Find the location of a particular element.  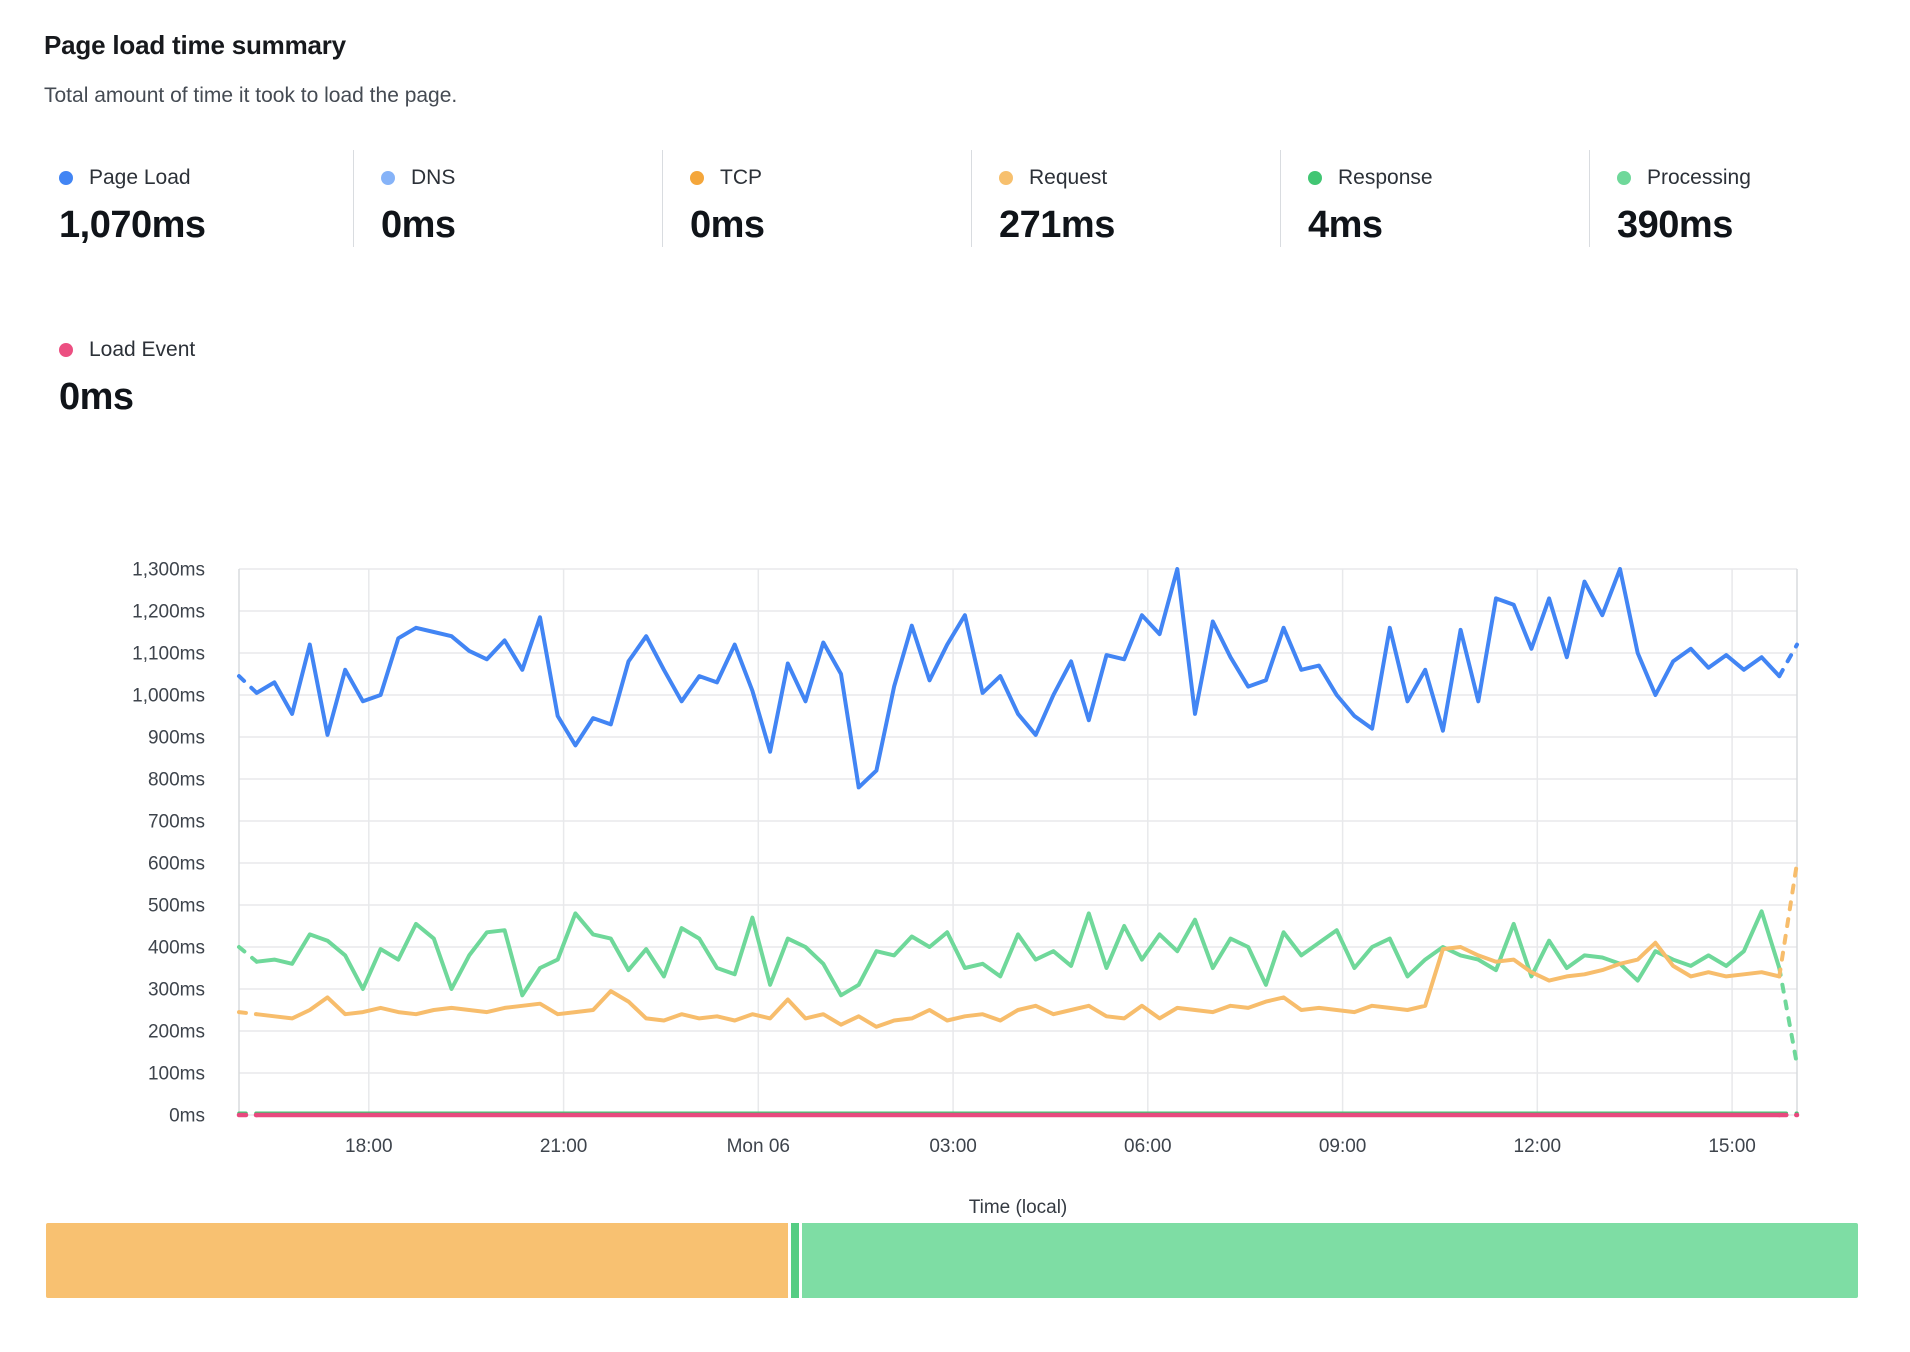

metric-label: Page Load is located at coordinates (140, 177).